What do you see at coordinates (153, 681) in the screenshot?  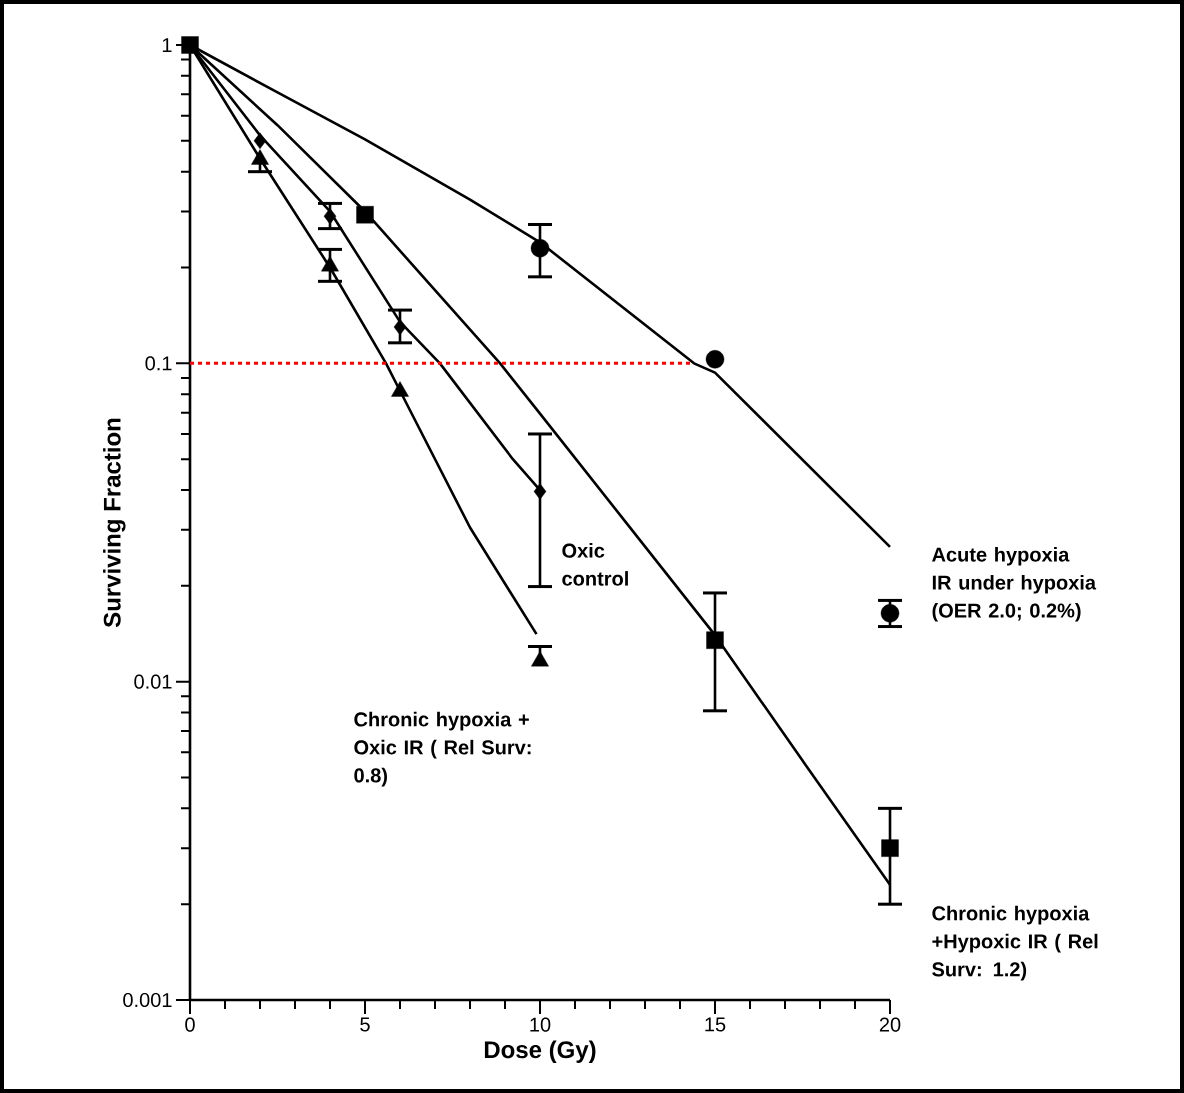 I see `y-tick-label: 0.01` at bounding box center [153, 681].